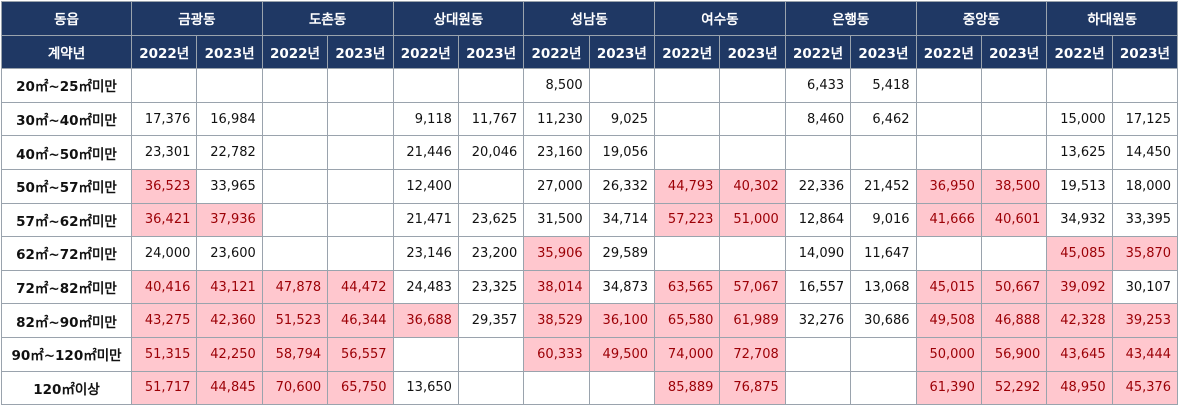  Describe the element at coordinates (556, 354) in the screenshot. I see `price-cell-highlighted: 60,333` at that location.